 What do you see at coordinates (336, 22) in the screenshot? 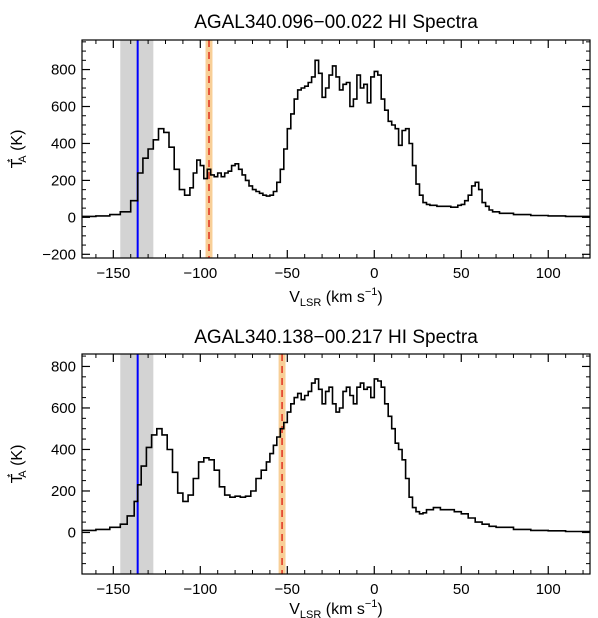
I see `chart-title: AGAL340.096−00.022 HI Spectra` at bounding box center [336, 22].